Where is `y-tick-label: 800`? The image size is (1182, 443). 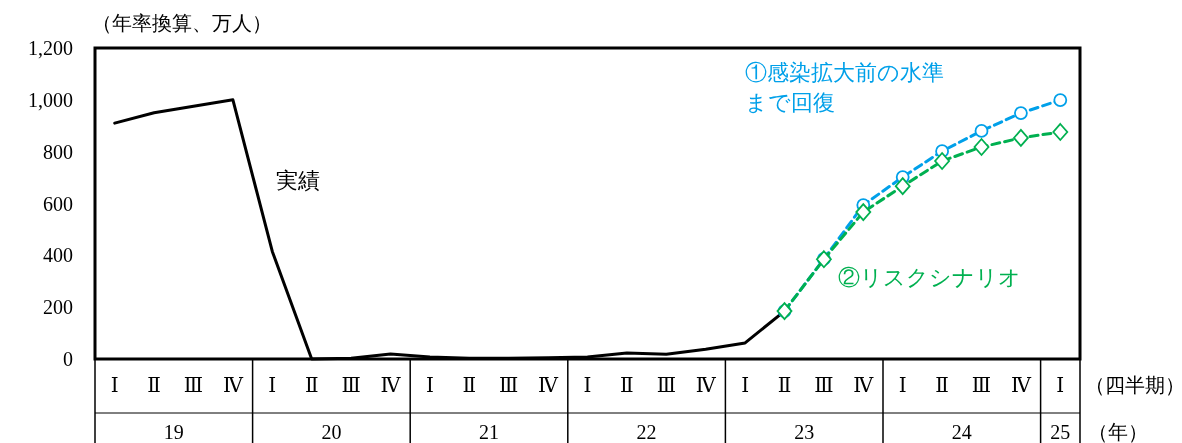 y-tick-label: 800 is located at coordinates (58, 151).